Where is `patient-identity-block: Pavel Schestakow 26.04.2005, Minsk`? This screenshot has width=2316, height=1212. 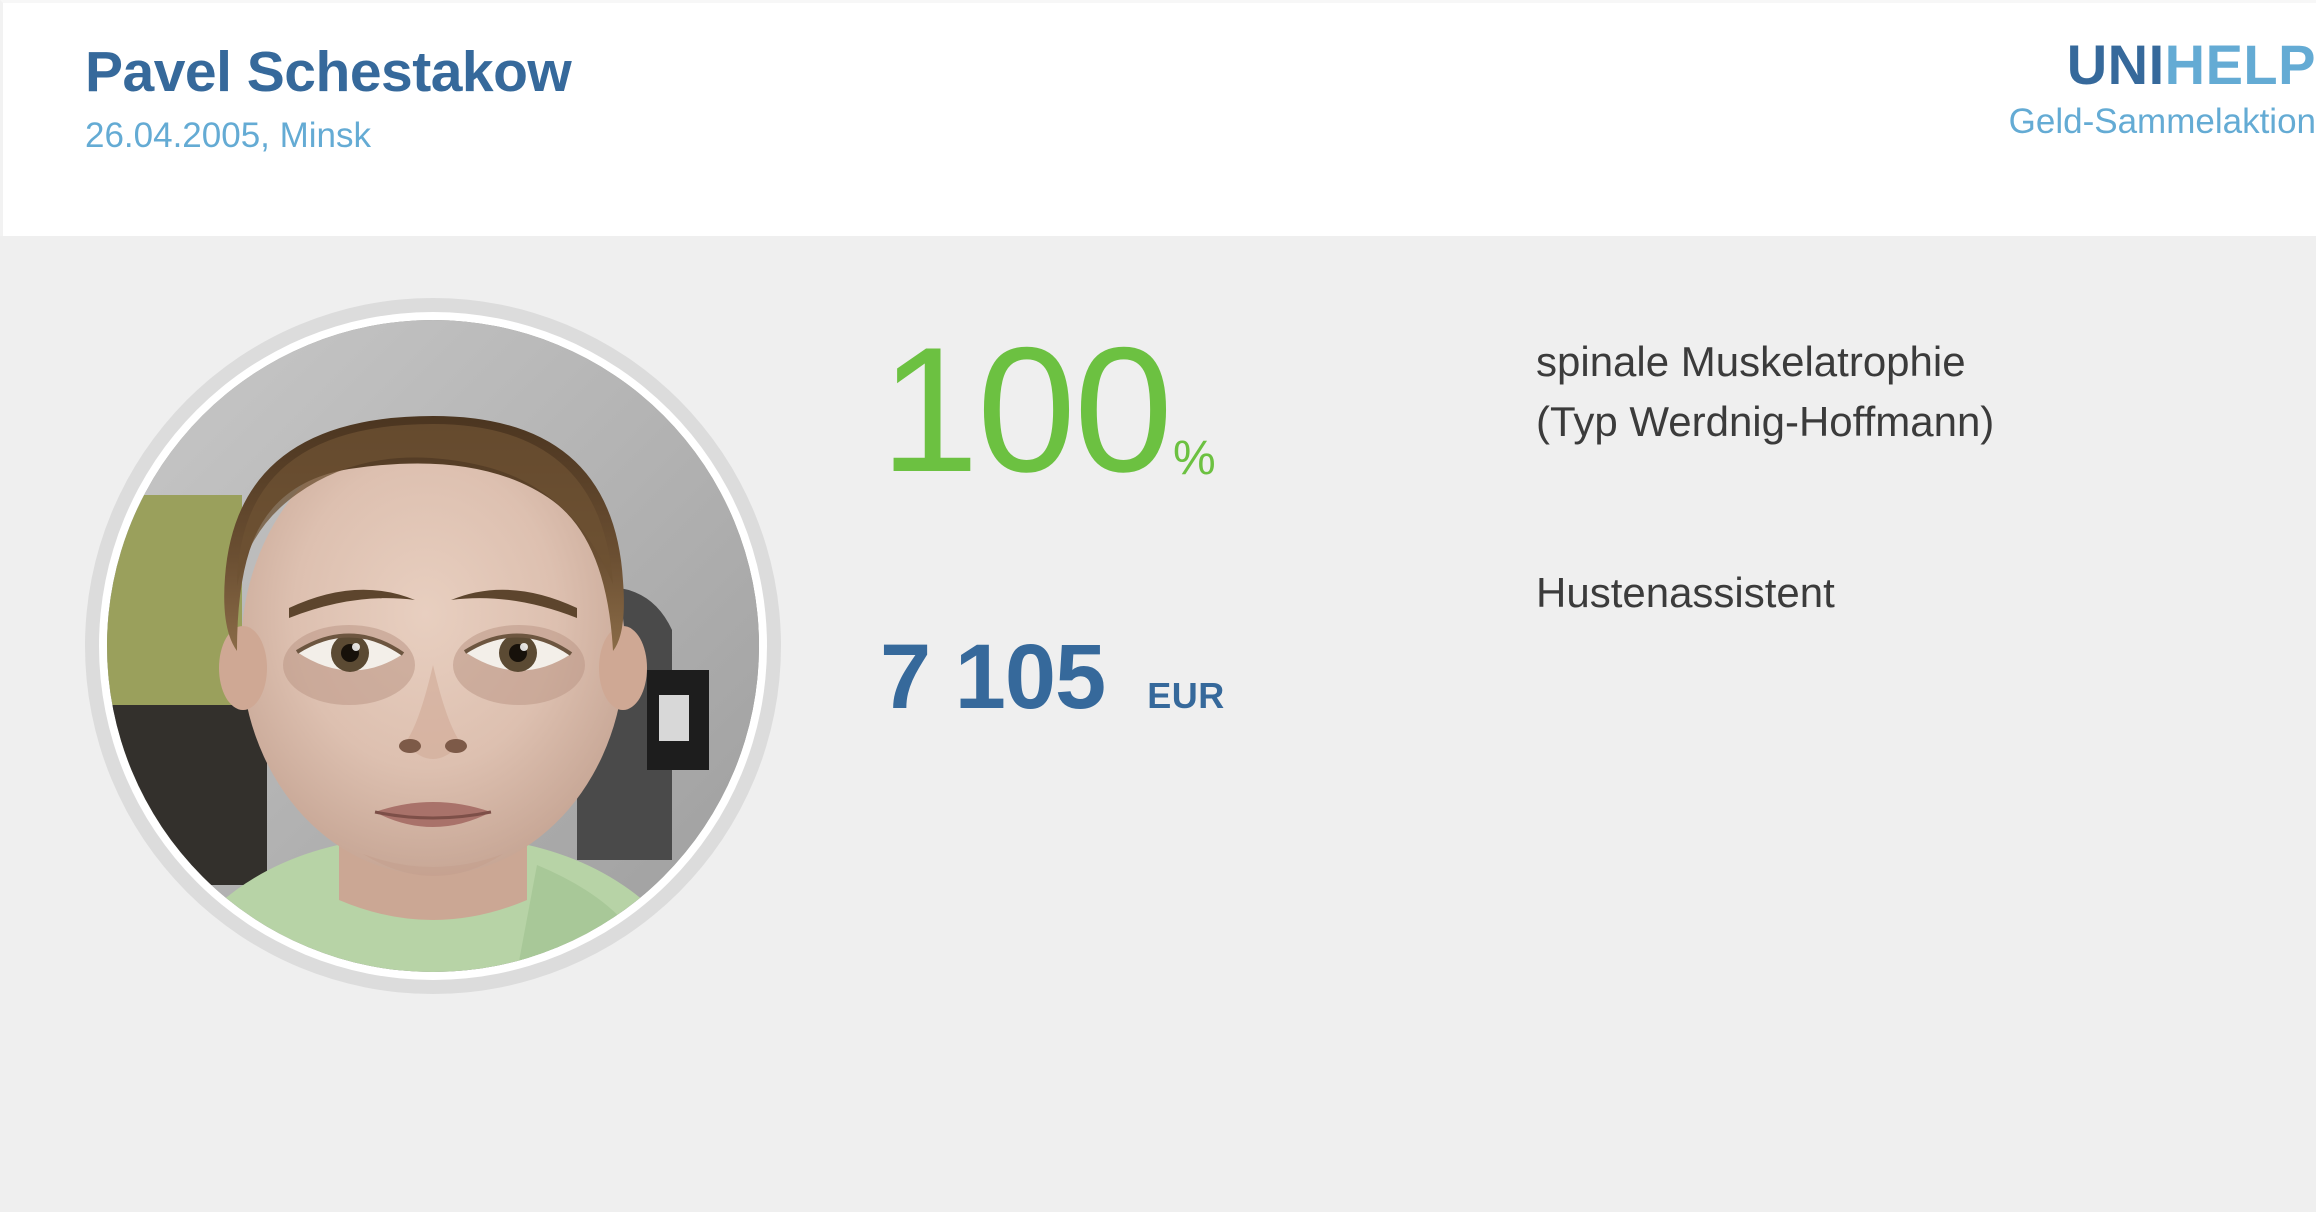
patient-identity-block: Pavel Schestakow 26.04.2005, Minsk is located at coordinates (328, 98).